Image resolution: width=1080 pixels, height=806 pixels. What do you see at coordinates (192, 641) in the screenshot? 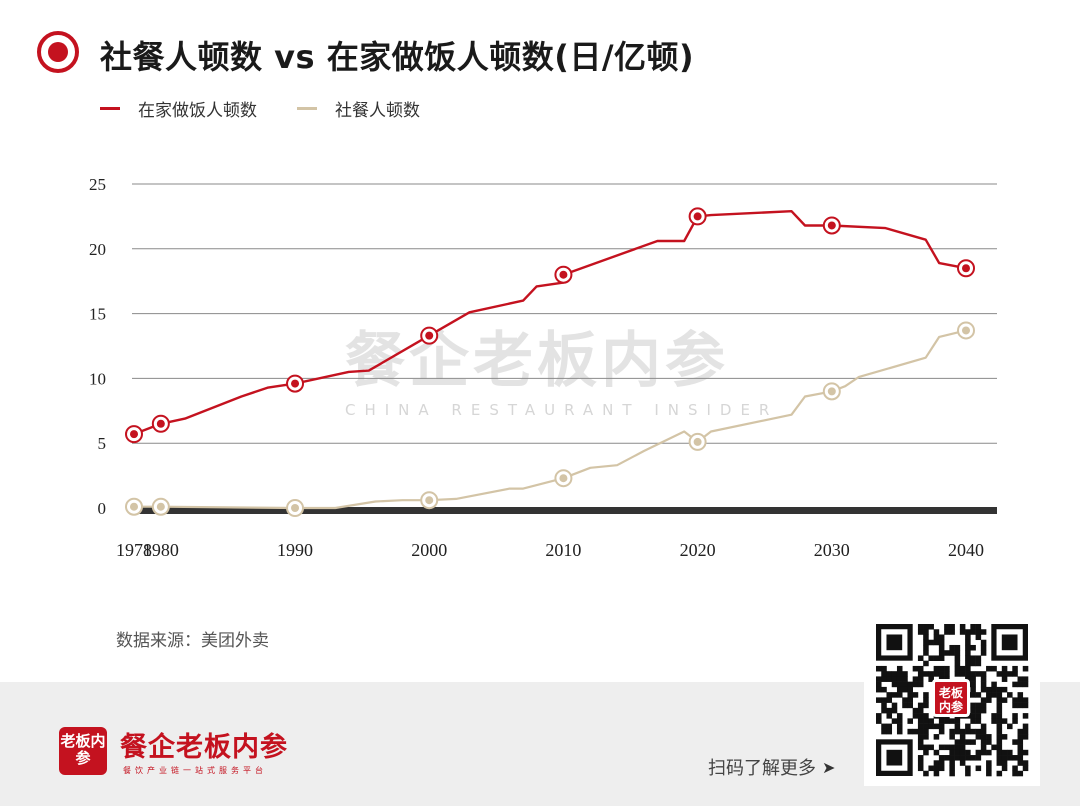
I see `data-source: 数据来源：美团外卖` at bounding box center [192, 641].